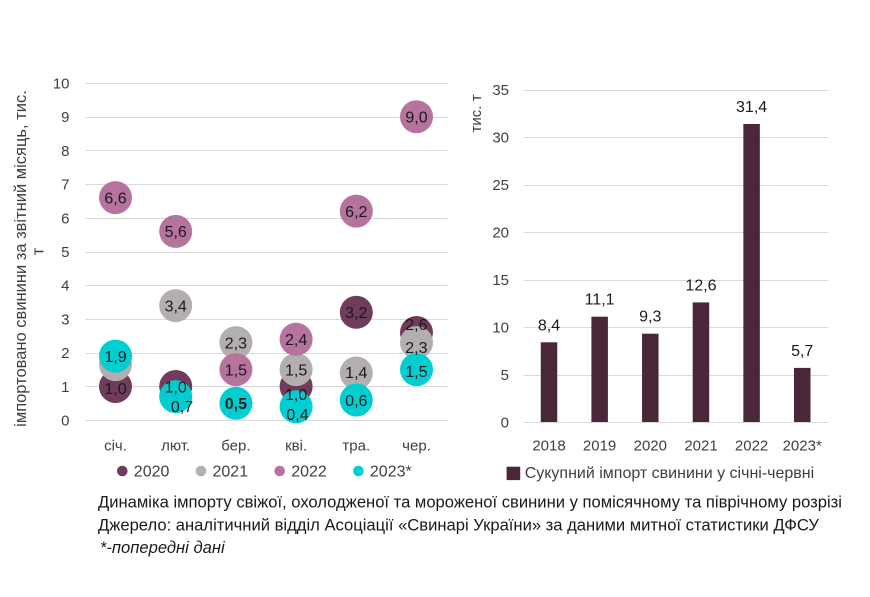  I want to click on svg-text: 31,4, so click(751, 107).